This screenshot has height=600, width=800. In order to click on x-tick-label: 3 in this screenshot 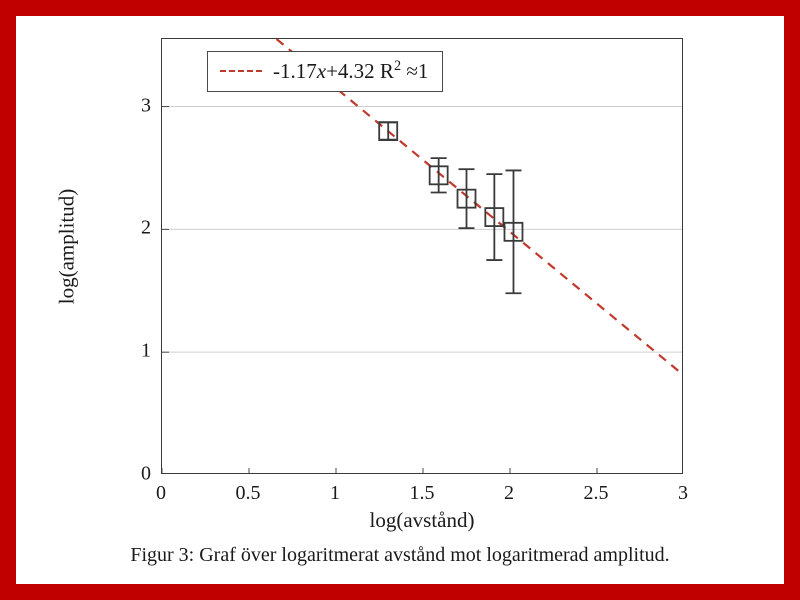, I will do `click(683, 493)`.